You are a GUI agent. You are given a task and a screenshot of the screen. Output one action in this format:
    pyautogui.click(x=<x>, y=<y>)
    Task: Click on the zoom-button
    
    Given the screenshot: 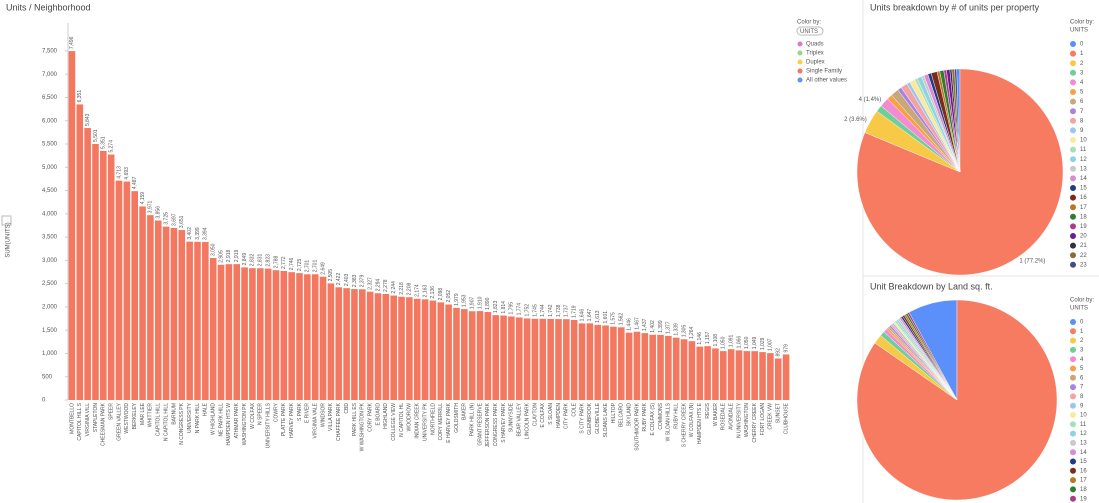 What is the action you would take?
    pyautogui.click(x=6, y=220)
    